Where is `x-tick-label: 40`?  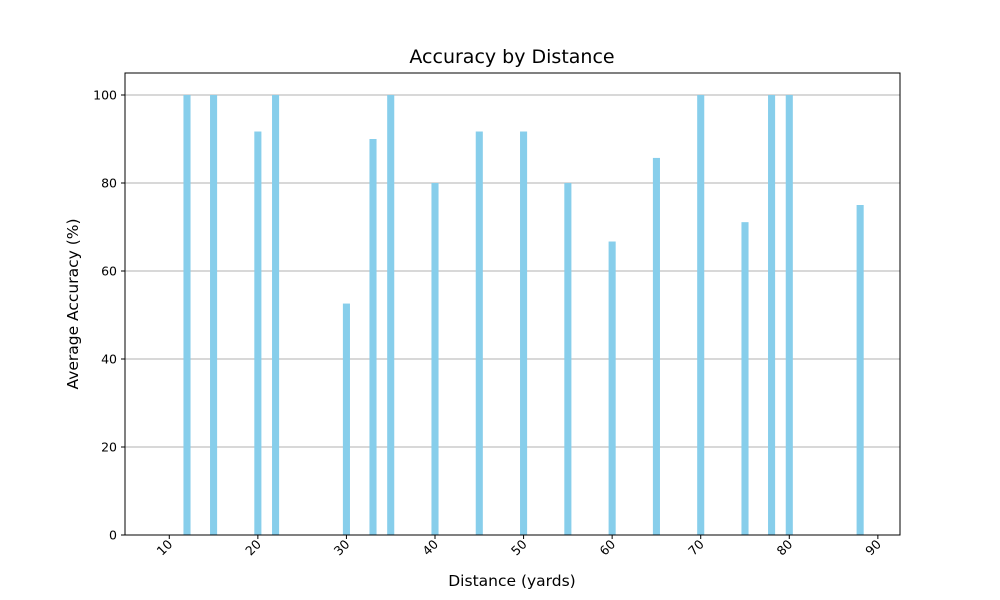 x-tick-label: 40 is located at coordinates (430, 547).